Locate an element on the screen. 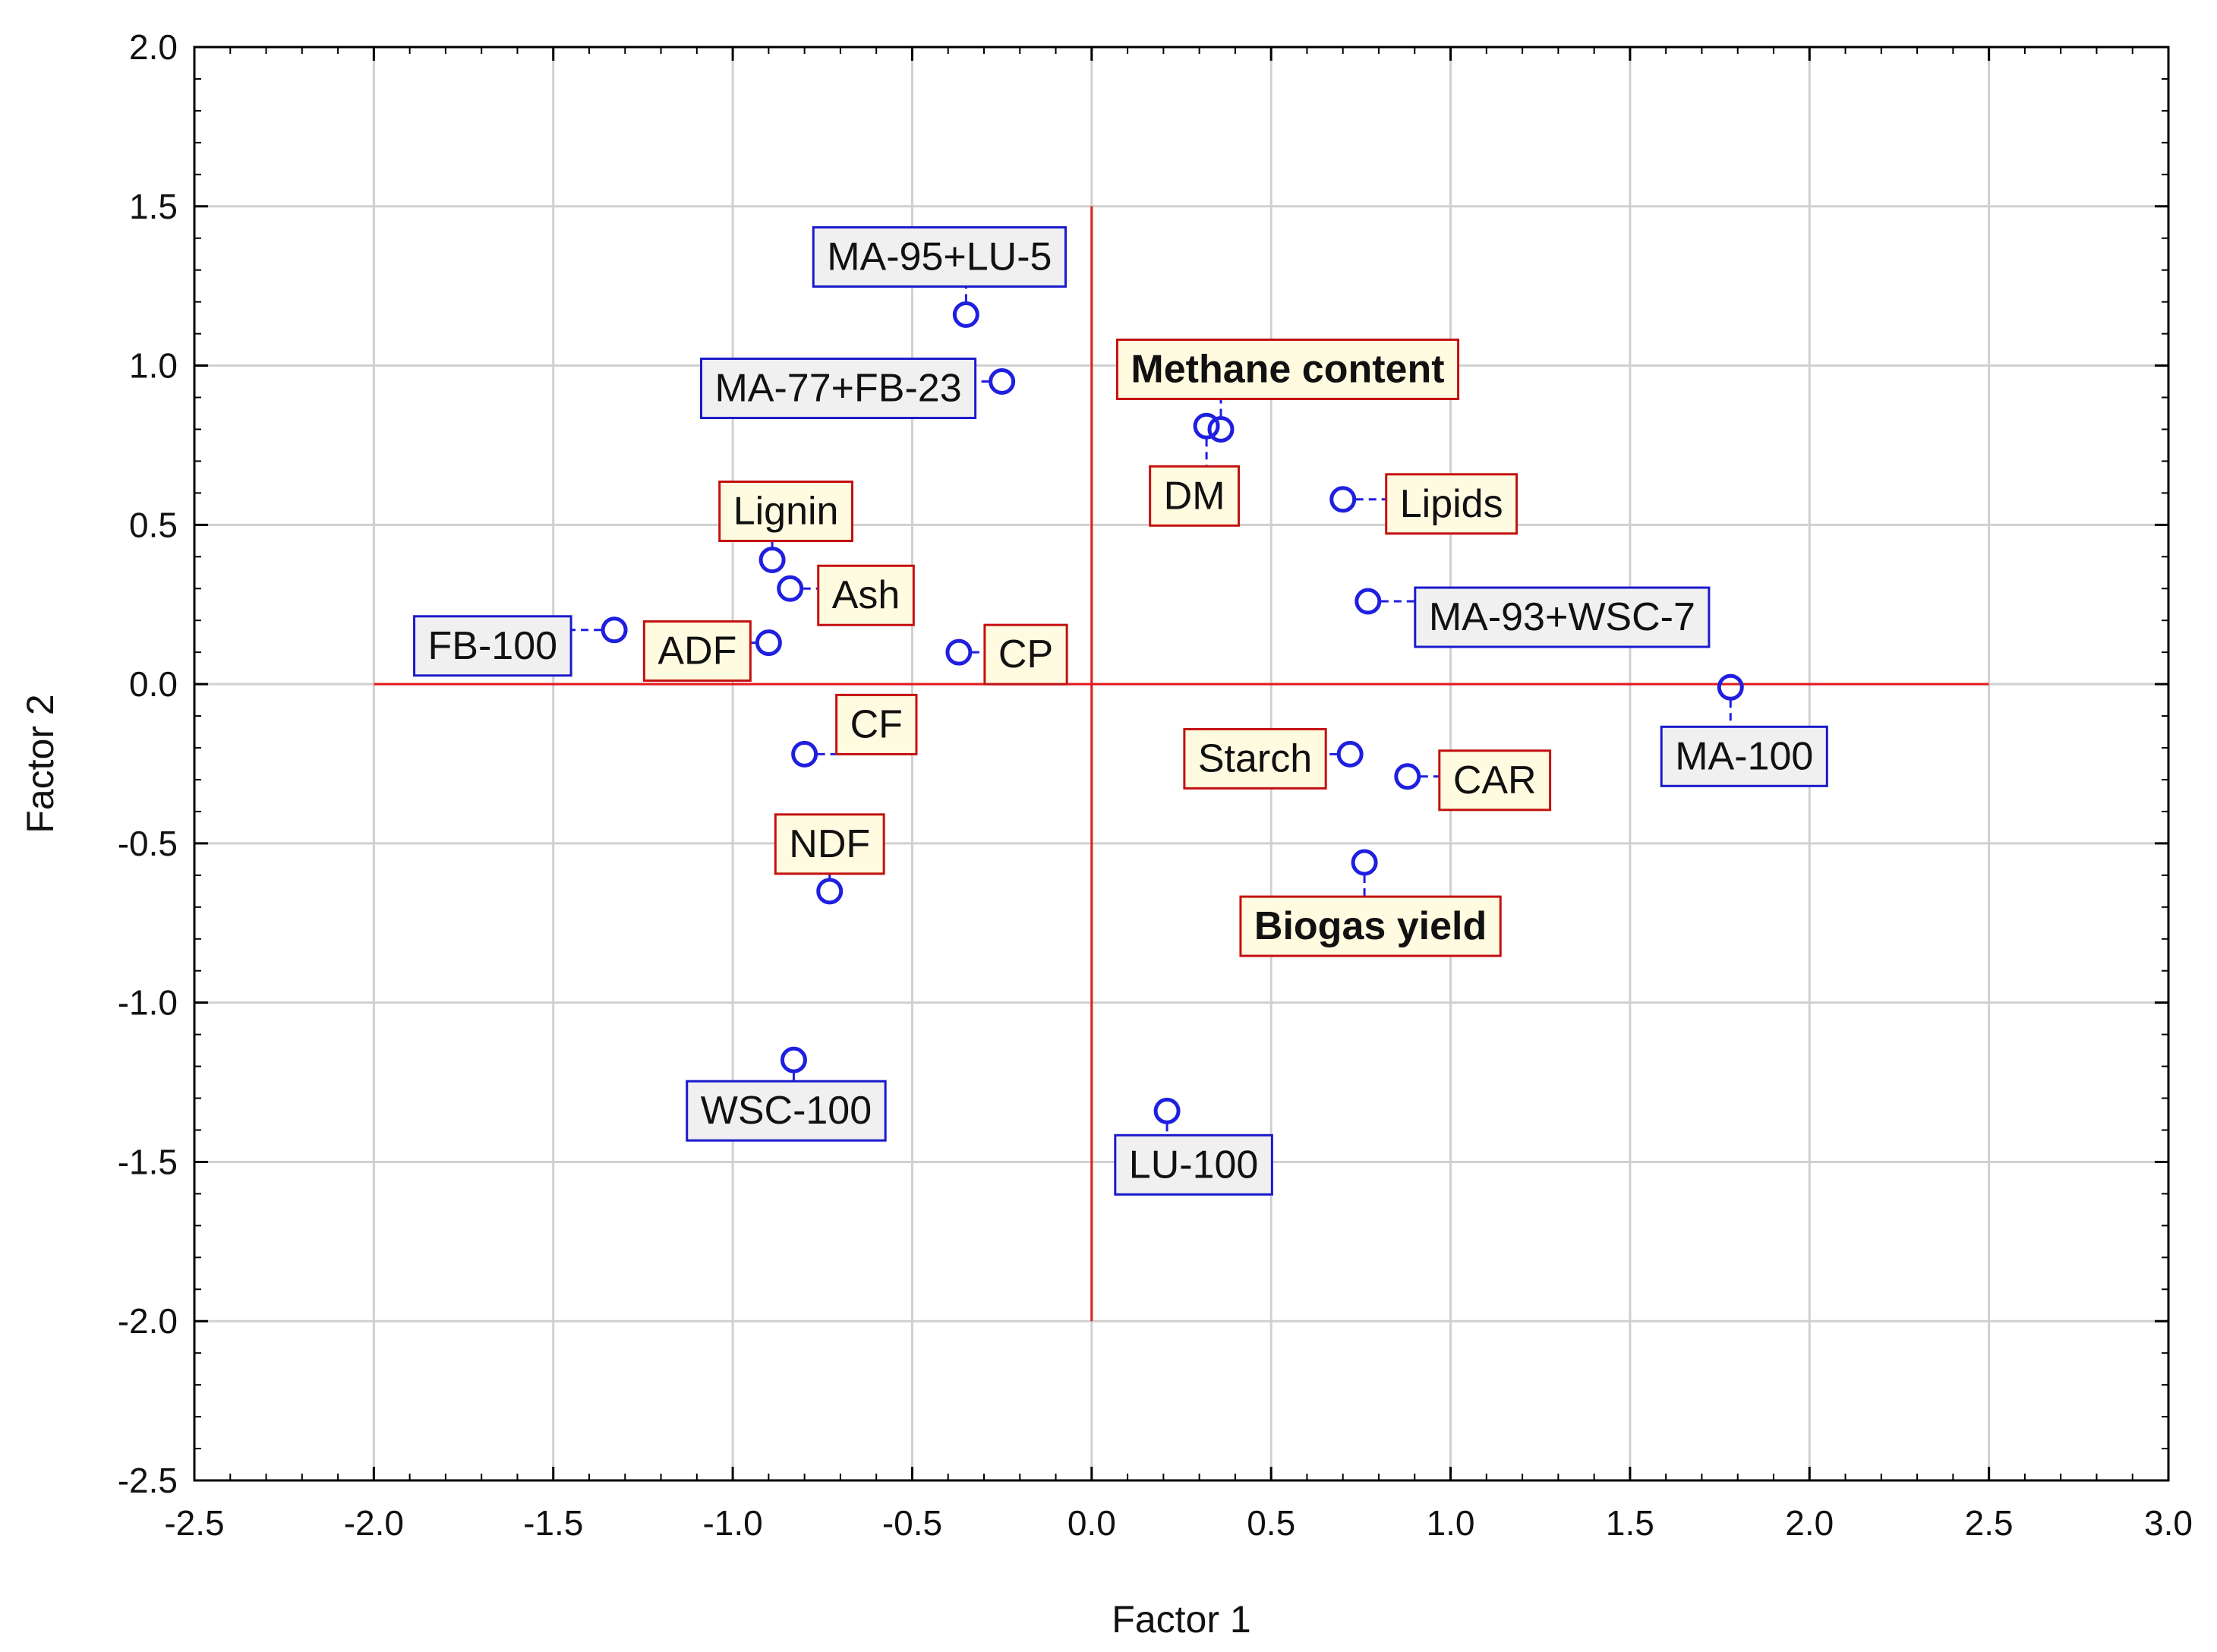  point-label-box: WSC-100 is located at coordinates (786, 1111).